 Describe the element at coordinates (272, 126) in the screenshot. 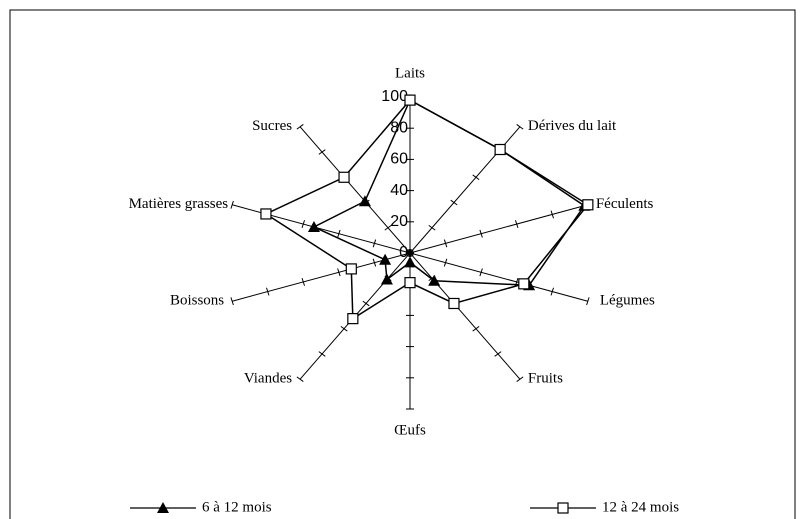

I see `category-label: Sucres` at that location.